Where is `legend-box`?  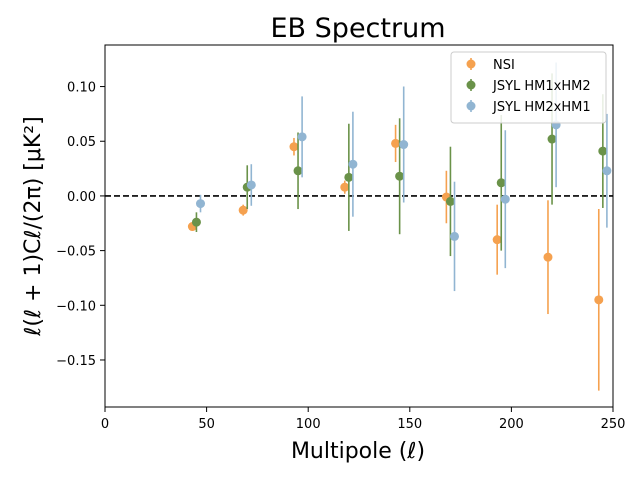 legend-box is located at coordinates (528, 87).